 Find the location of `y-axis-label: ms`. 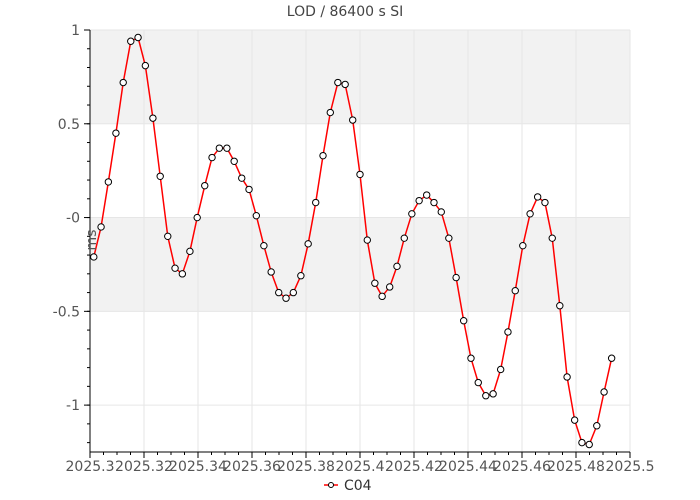

y-axis-label: ms is located at coordinates (92, 240).